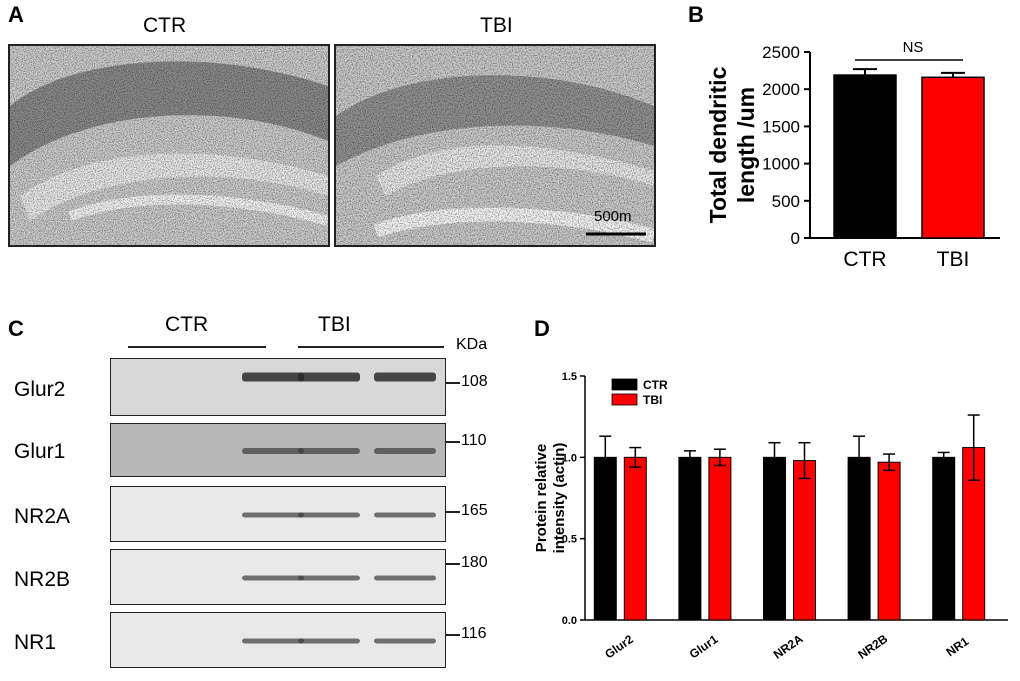  Describe the element at coordinates (474, 440) in the screenshot. I see `kda-marker-glur1: 110` at that location.